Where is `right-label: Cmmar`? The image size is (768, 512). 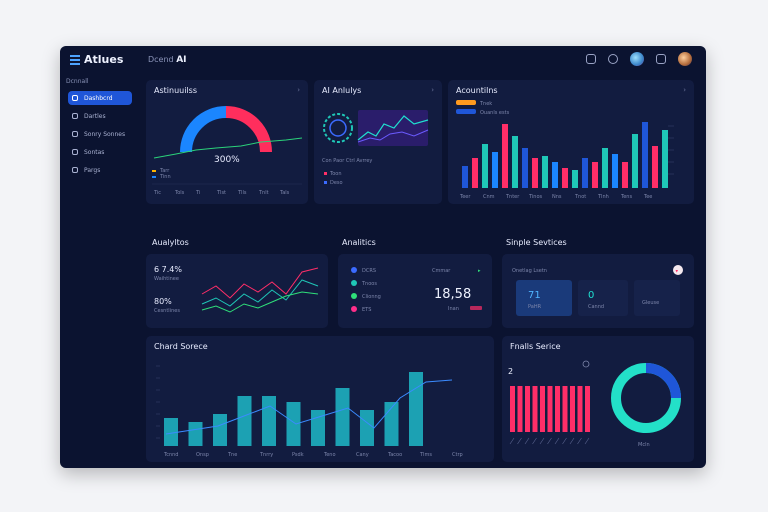
right-label: Cmmar is located at coordinates (441, 271).